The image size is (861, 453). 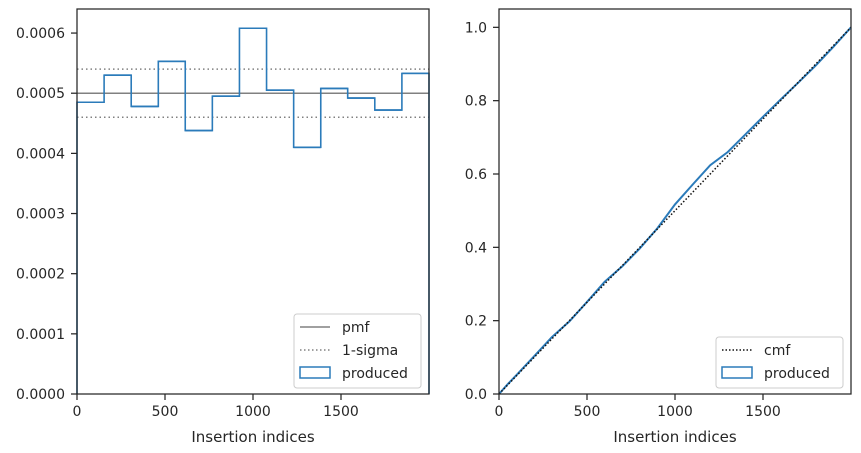 I want to click on legend-cmf-label: cmf, so click(x=777, y=351).